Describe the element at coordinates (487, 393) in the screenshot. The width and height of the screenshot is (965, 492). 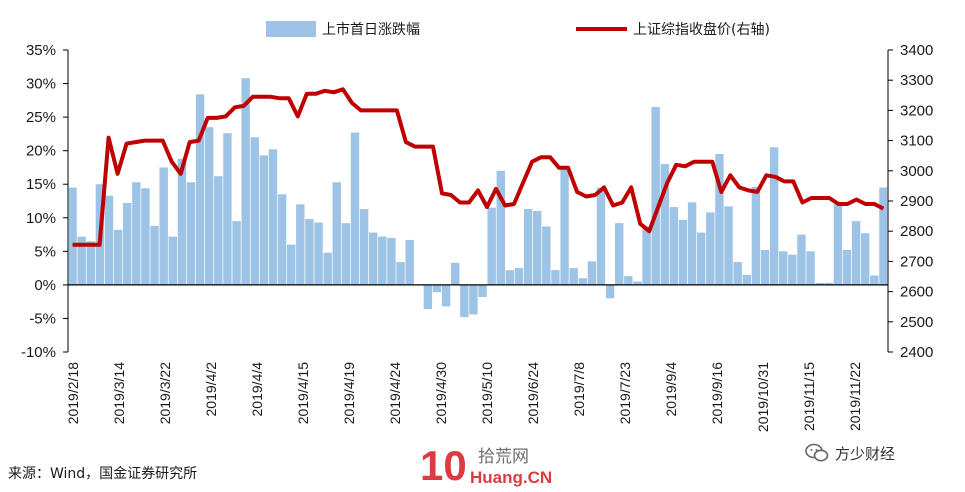
I see `x-tick-label: 2019/5/10` at that location.